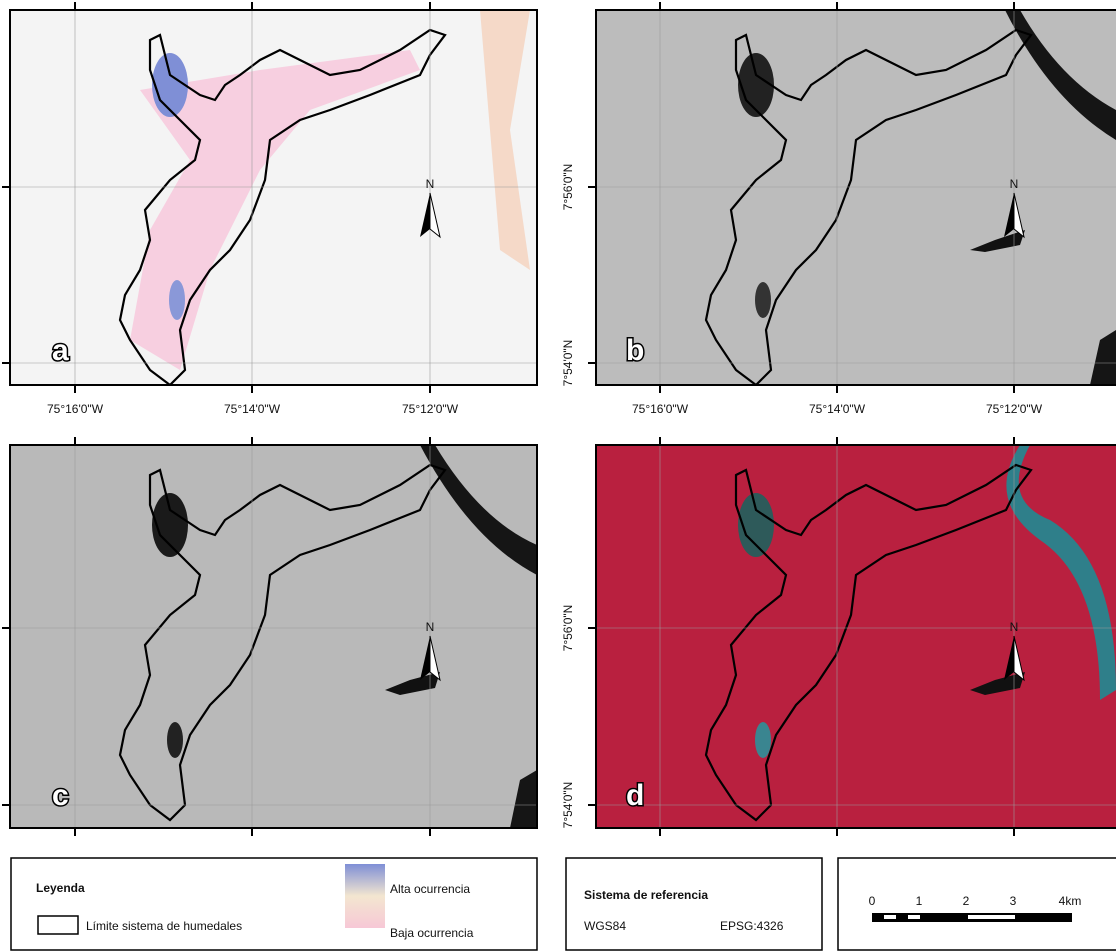 This screenshot has width=1116, height=951. I want to click on scale-label: 1, so click(919, 901).